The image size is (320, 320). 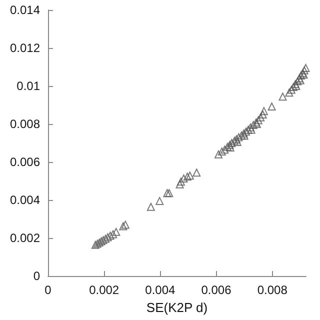 What do you see at coordinates (25, 238) in the screenshot?
I see `y-tick-label: 0.002` at bounding box center [25, 238].